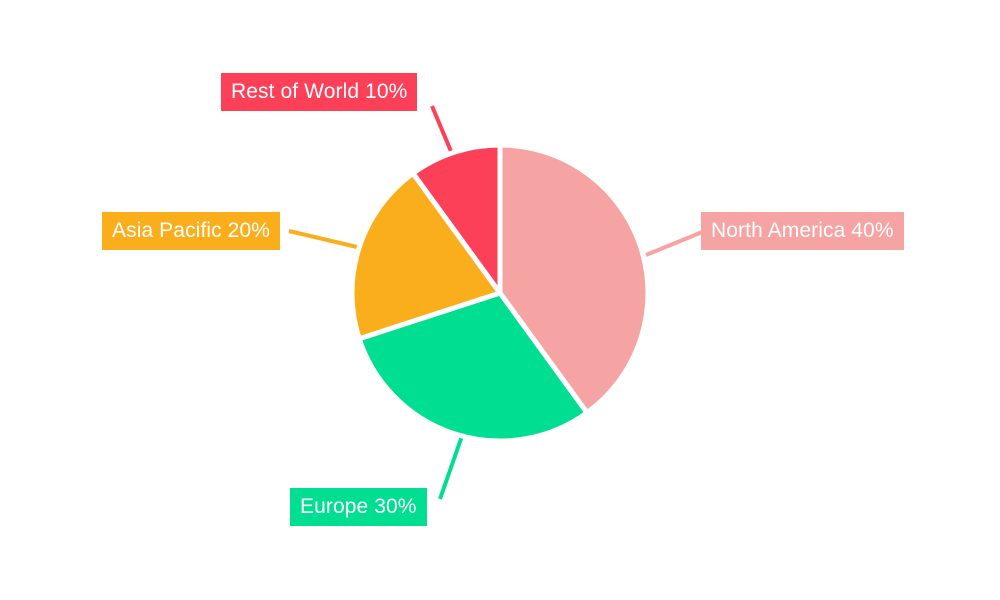  What do you see at coordinates (802, 231) in the screenshot?
I see `pie-label-north-america: North America 40%` at bounding box center [802, 231].